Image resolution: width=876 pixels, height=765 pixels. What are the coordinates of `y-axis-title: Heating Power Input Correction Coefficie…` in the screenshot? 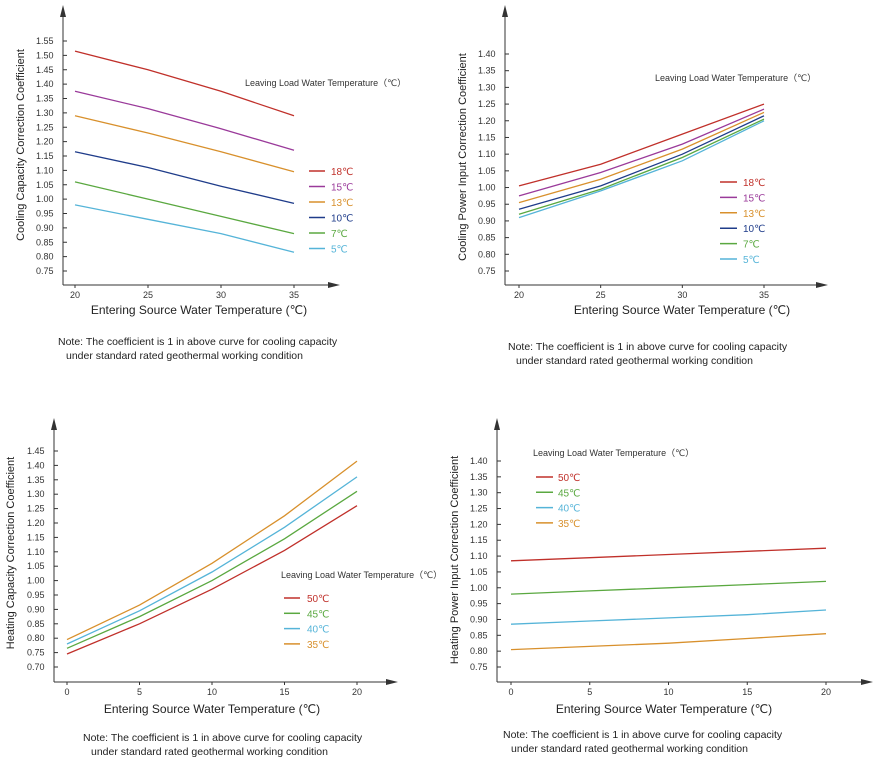 It's located at (455, 560).